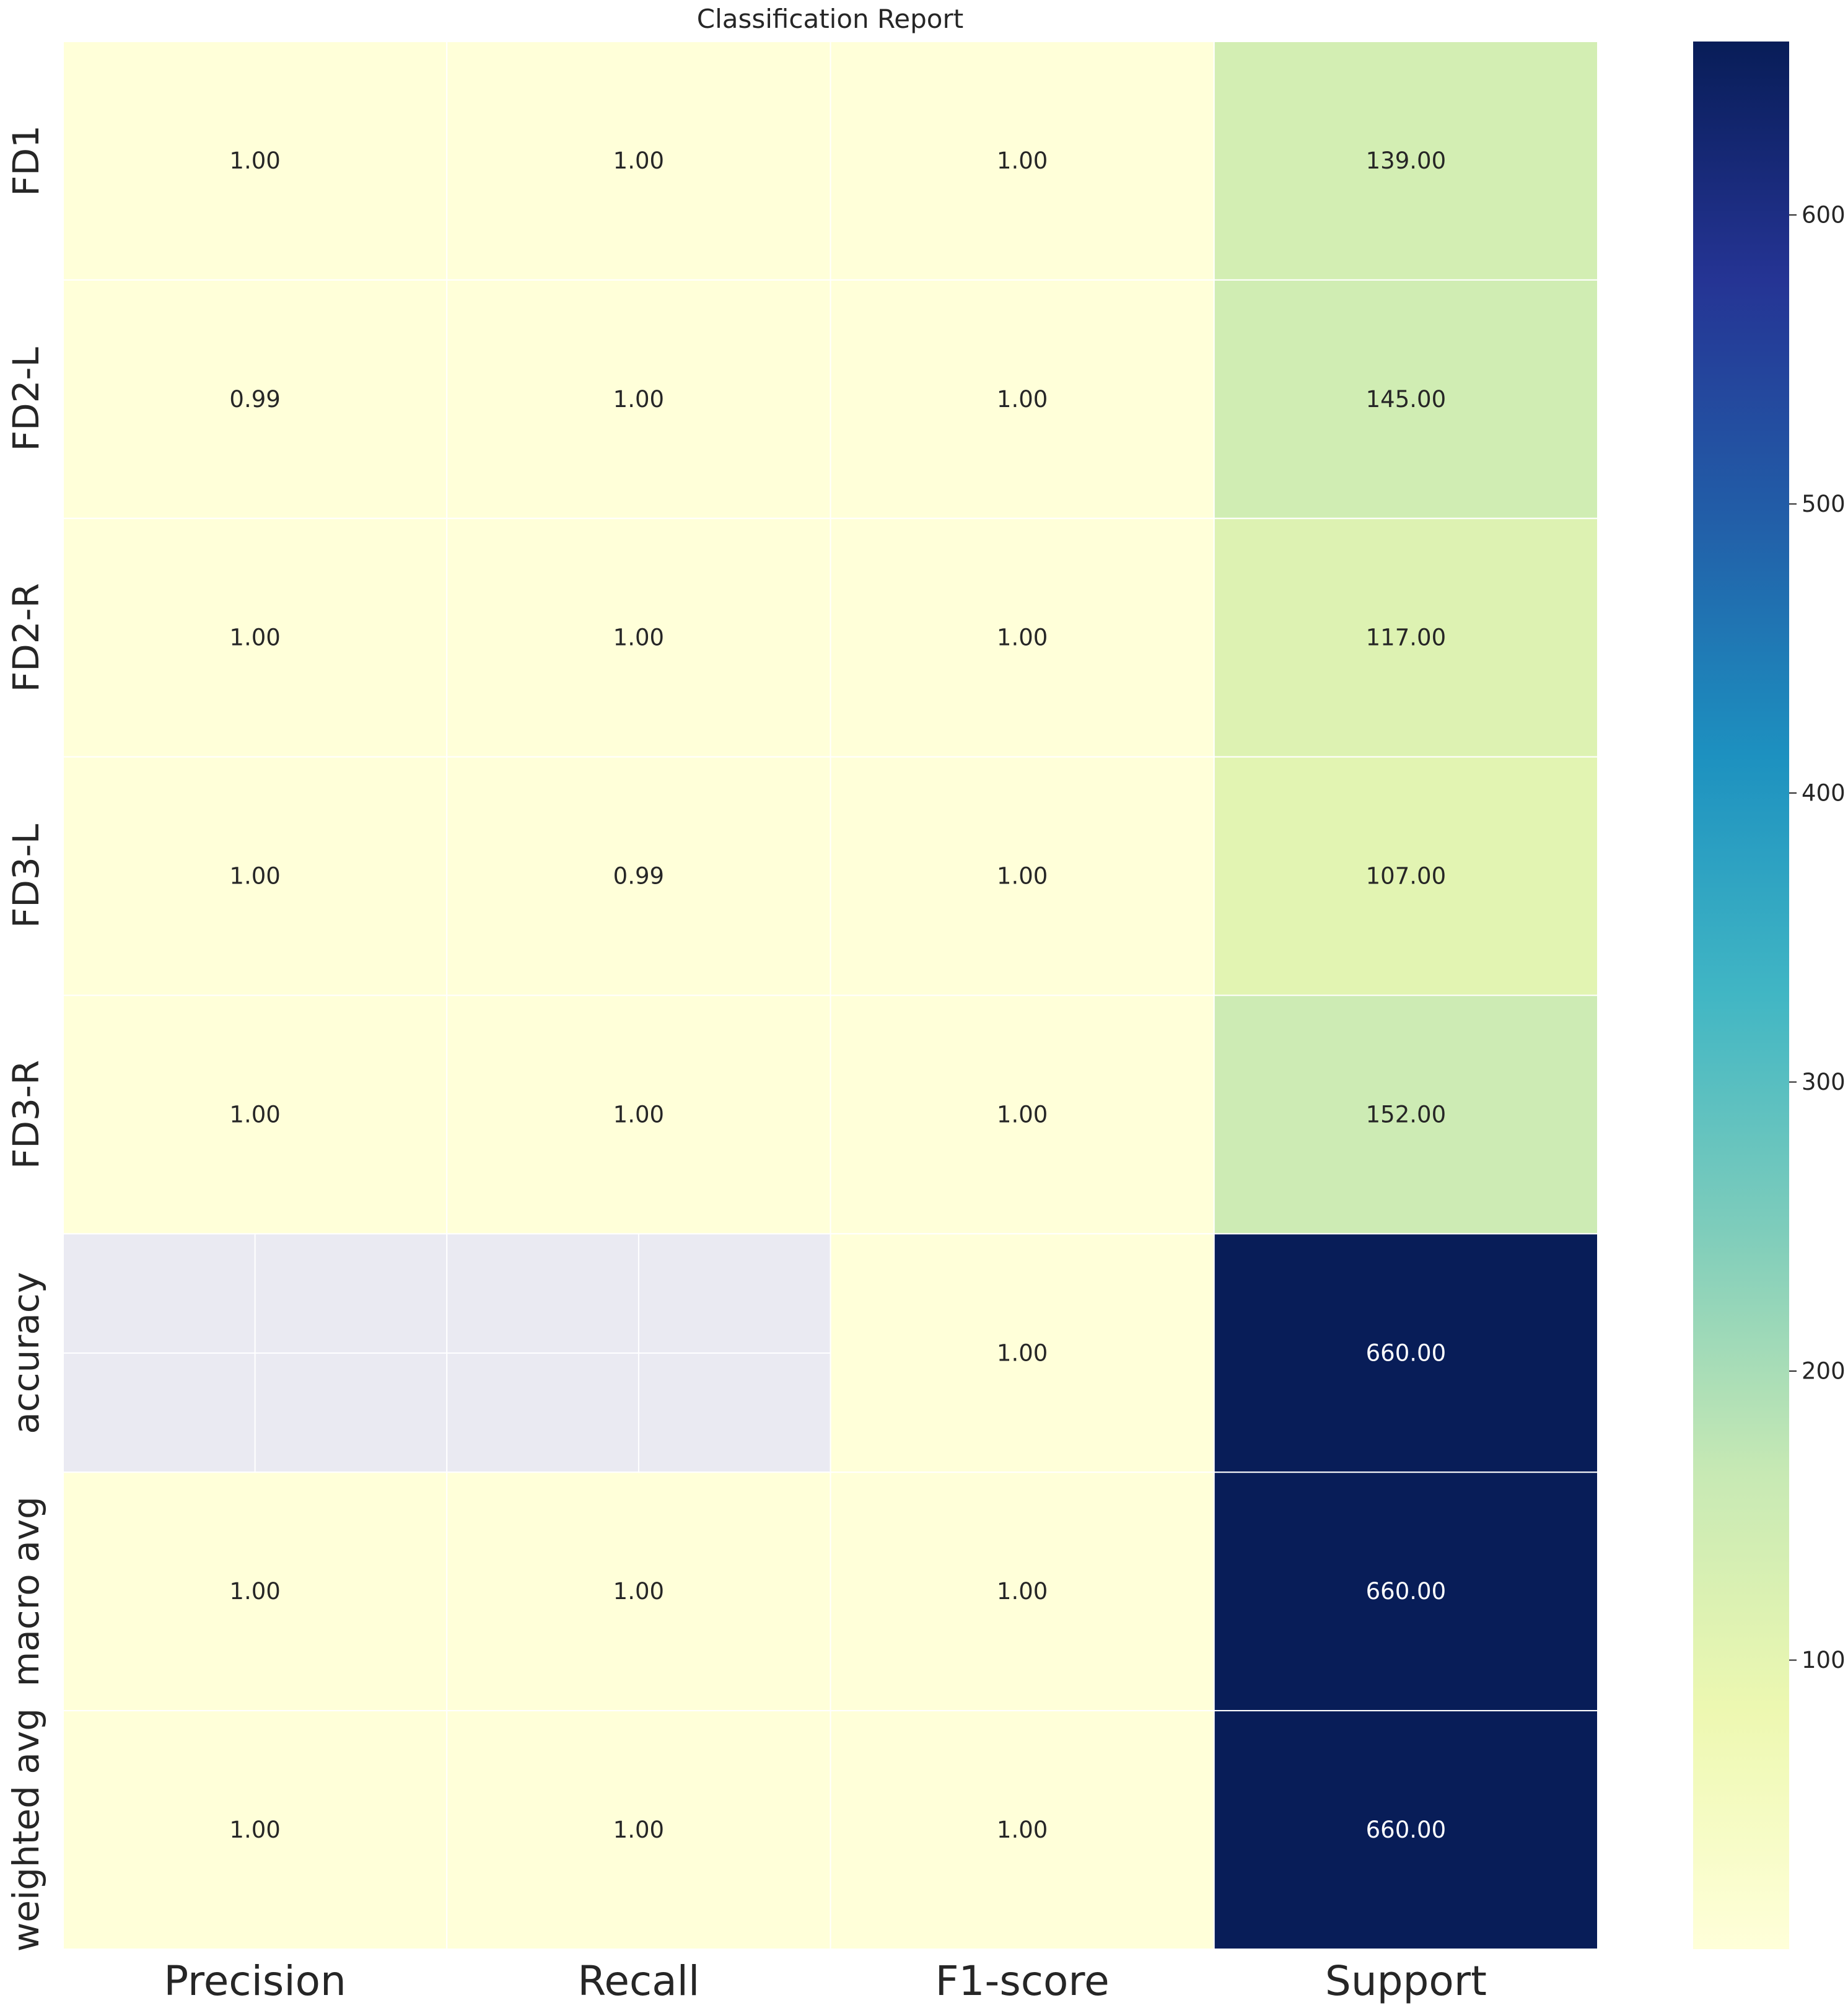 Image resolution: width=1848 pixels, height=2008 pixels. I want to click on colorbar, so click(1741, 995).